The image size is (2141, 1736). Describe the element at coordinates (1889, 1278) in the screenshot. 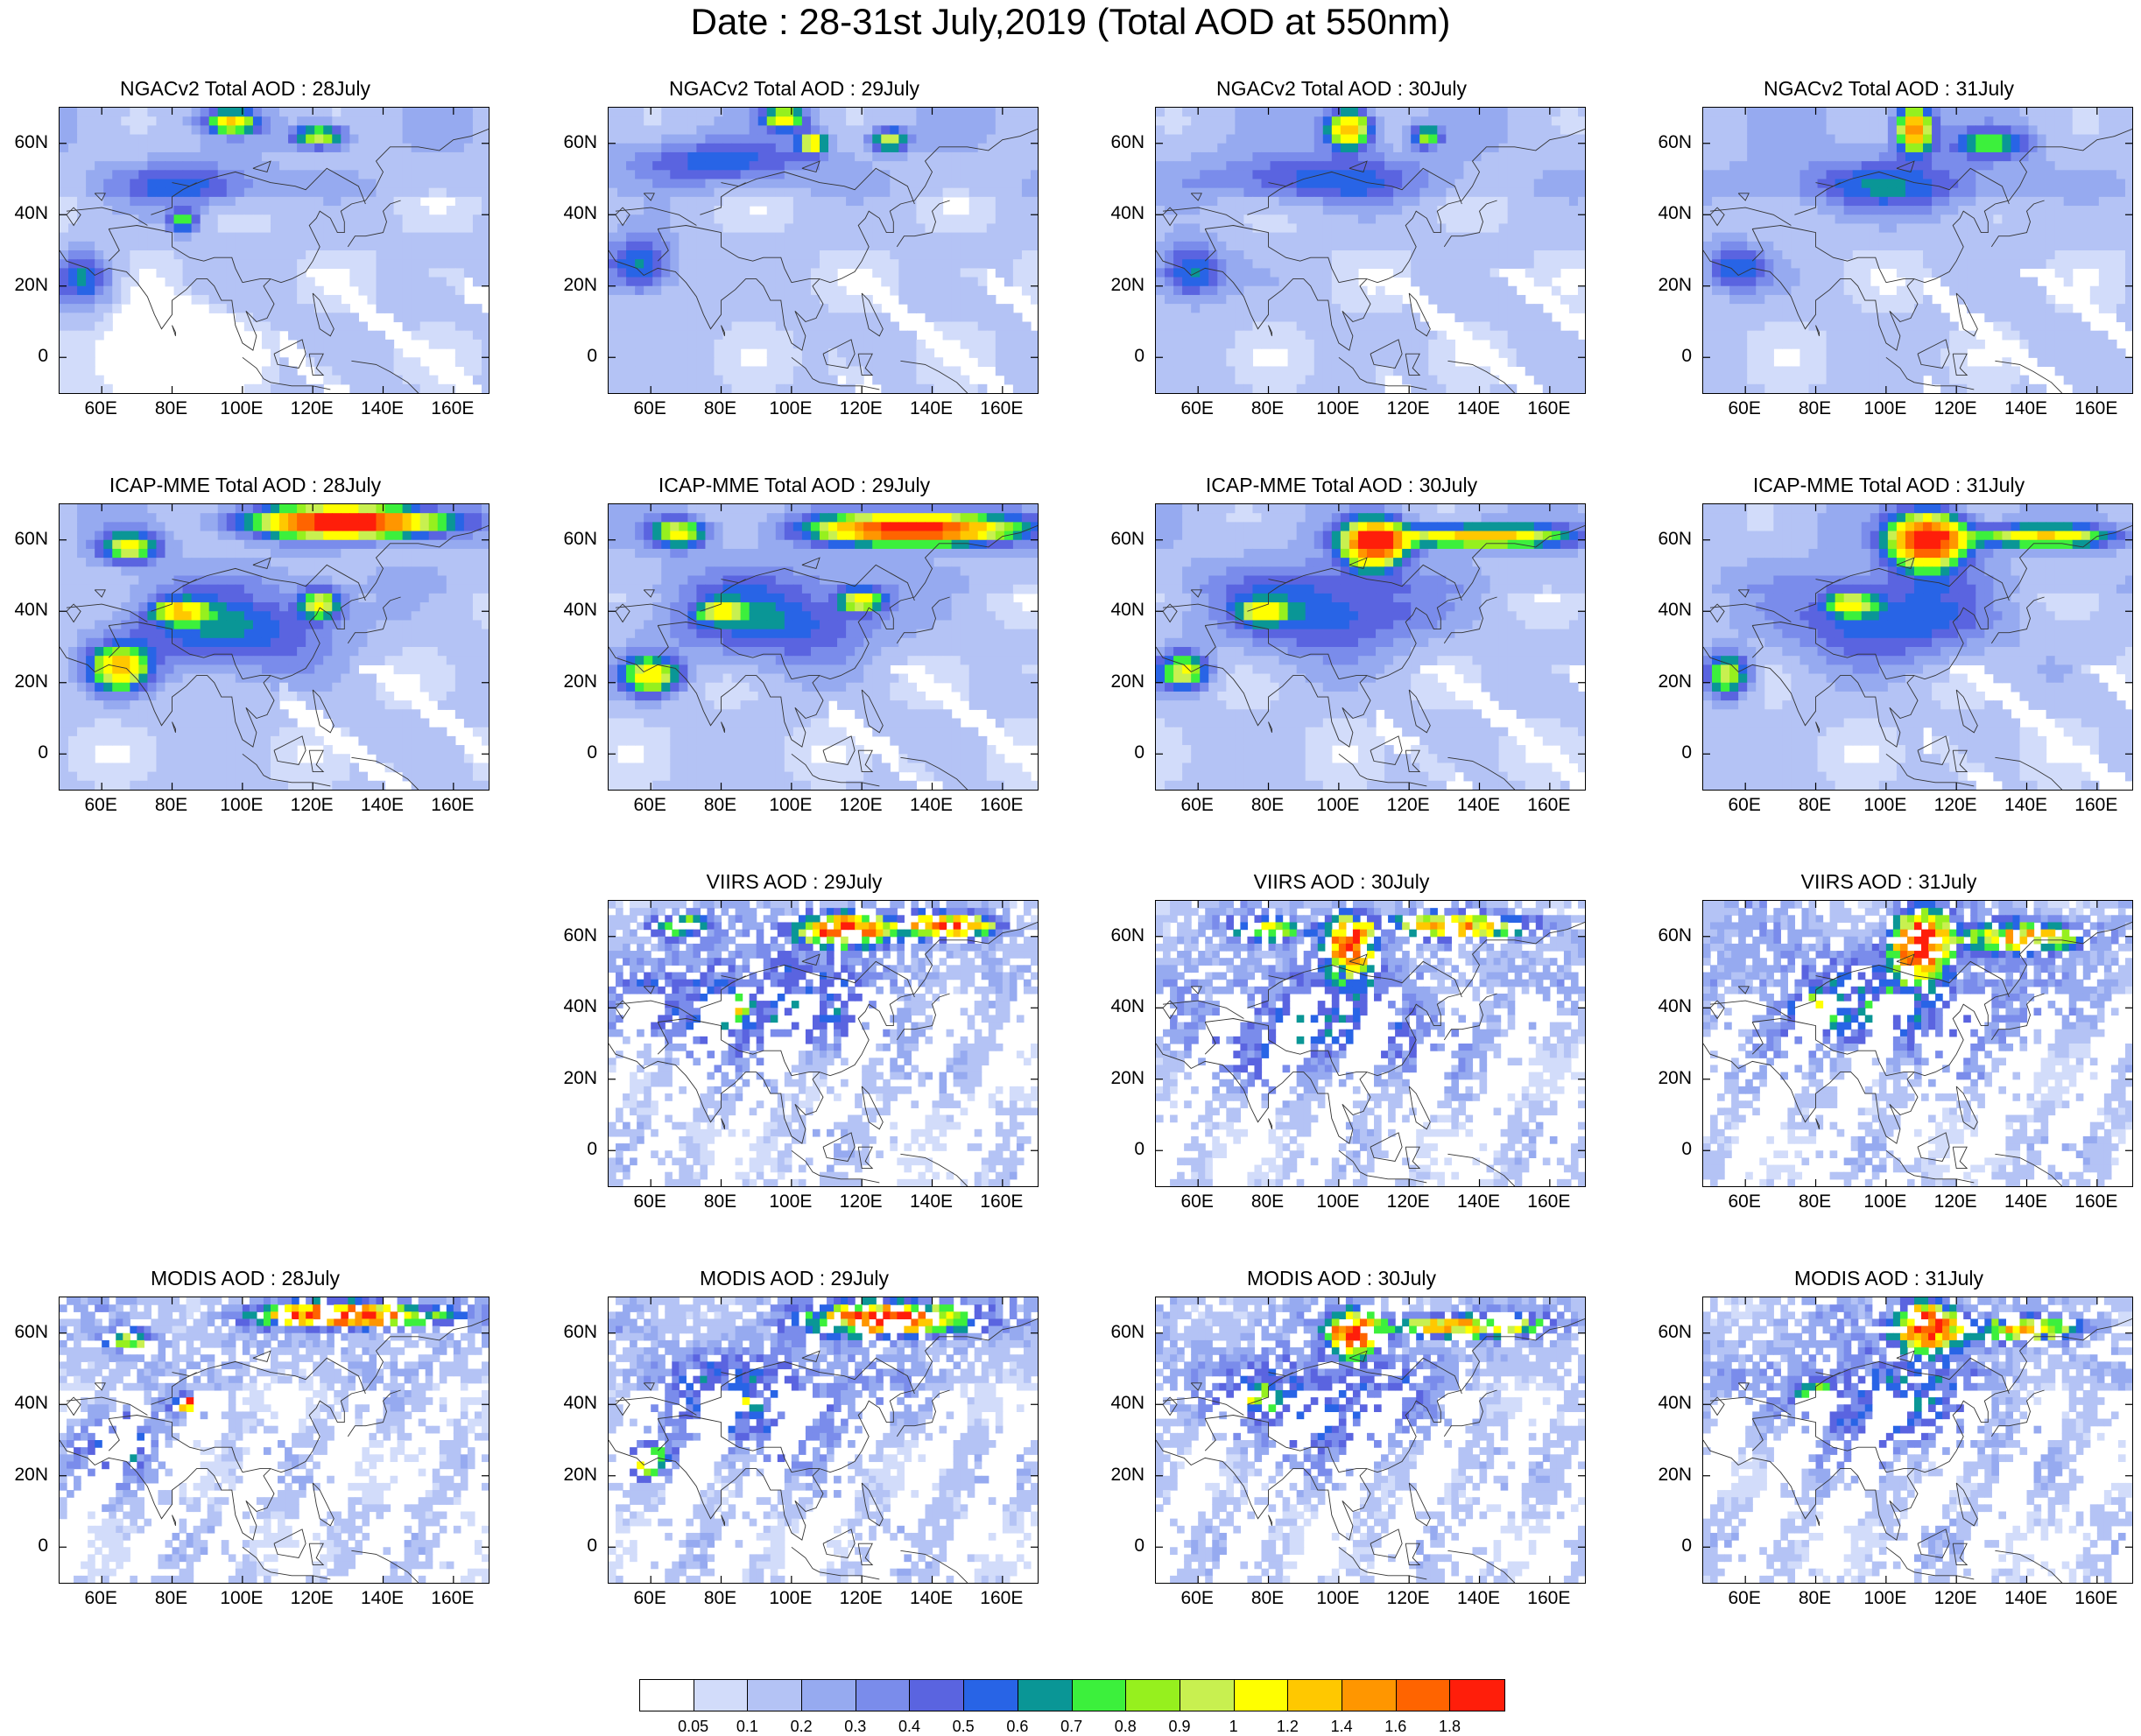

I see `panel-title: MODIS AOD : 31July` at that location.